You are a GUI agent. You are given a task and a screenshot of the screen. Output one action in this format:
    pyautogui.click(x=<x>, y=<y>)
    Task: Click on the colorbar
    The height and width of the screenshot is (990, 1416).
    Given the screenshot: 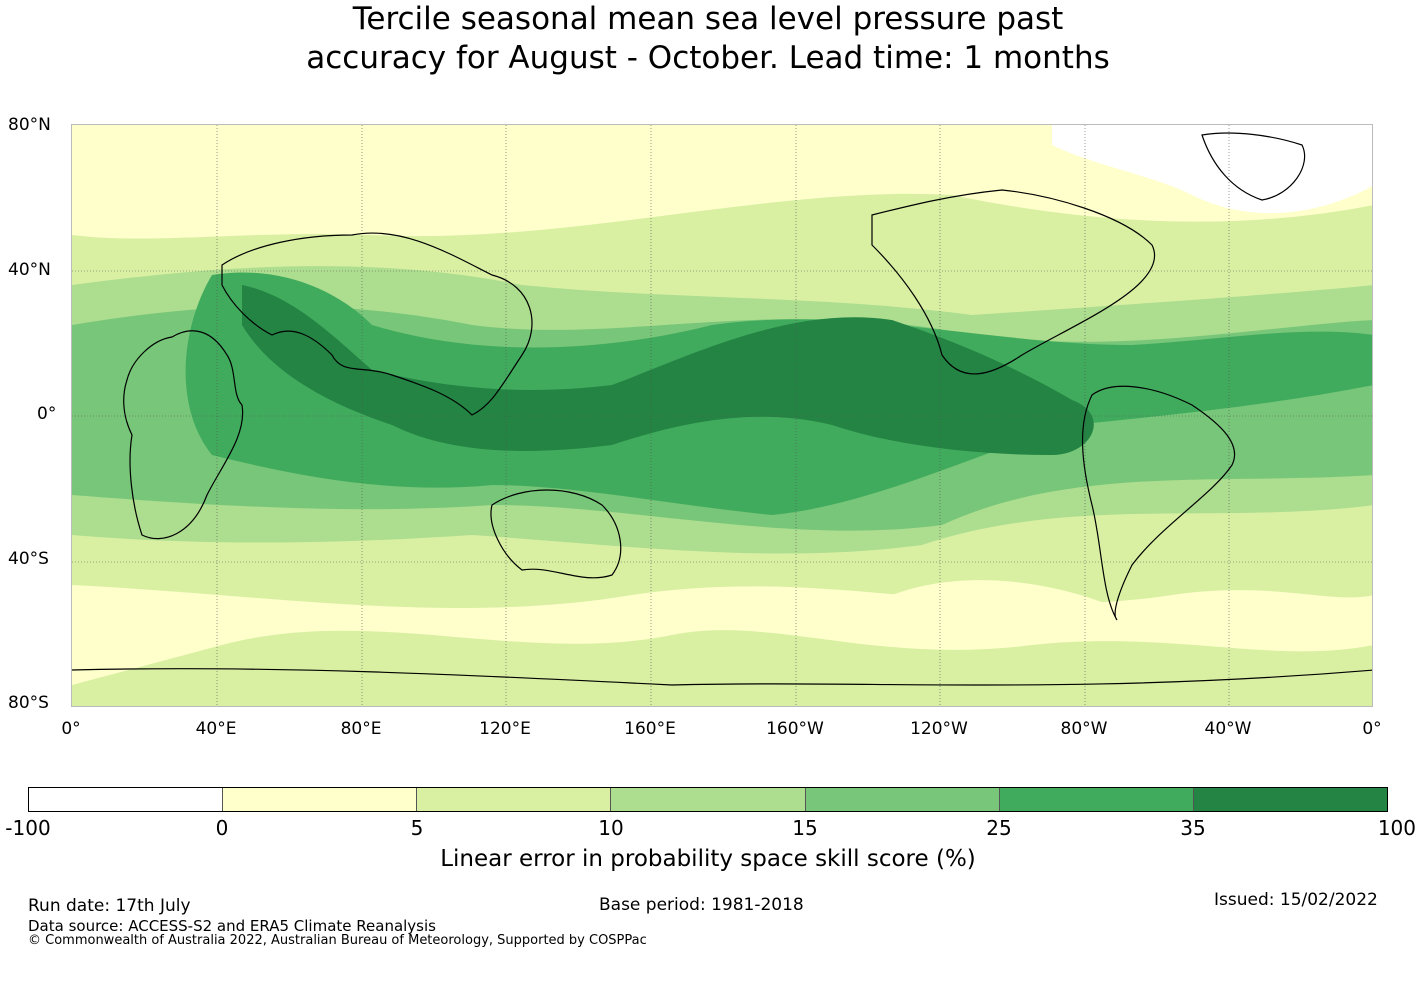 What is the action you would take?
    pyautogui.click(x=708, y=799)
    